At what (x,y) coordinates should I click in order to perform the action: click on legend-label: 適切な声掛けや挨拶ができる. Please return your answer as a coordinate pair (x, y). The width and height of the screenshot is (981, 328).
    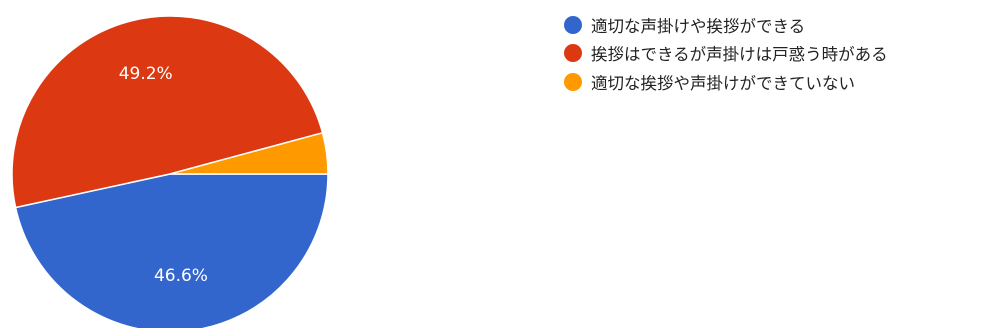
    Looking at the image, I should click on (698, 26).